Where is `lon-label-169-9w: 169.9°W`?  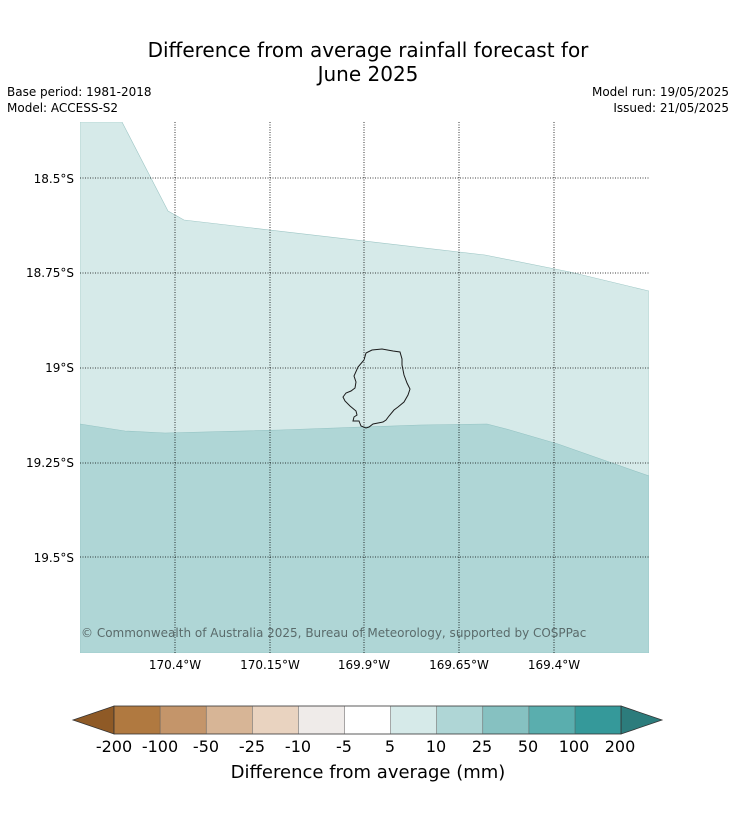 lon-label-169-9w: 169.9°W is located at coordinates (364, 665).